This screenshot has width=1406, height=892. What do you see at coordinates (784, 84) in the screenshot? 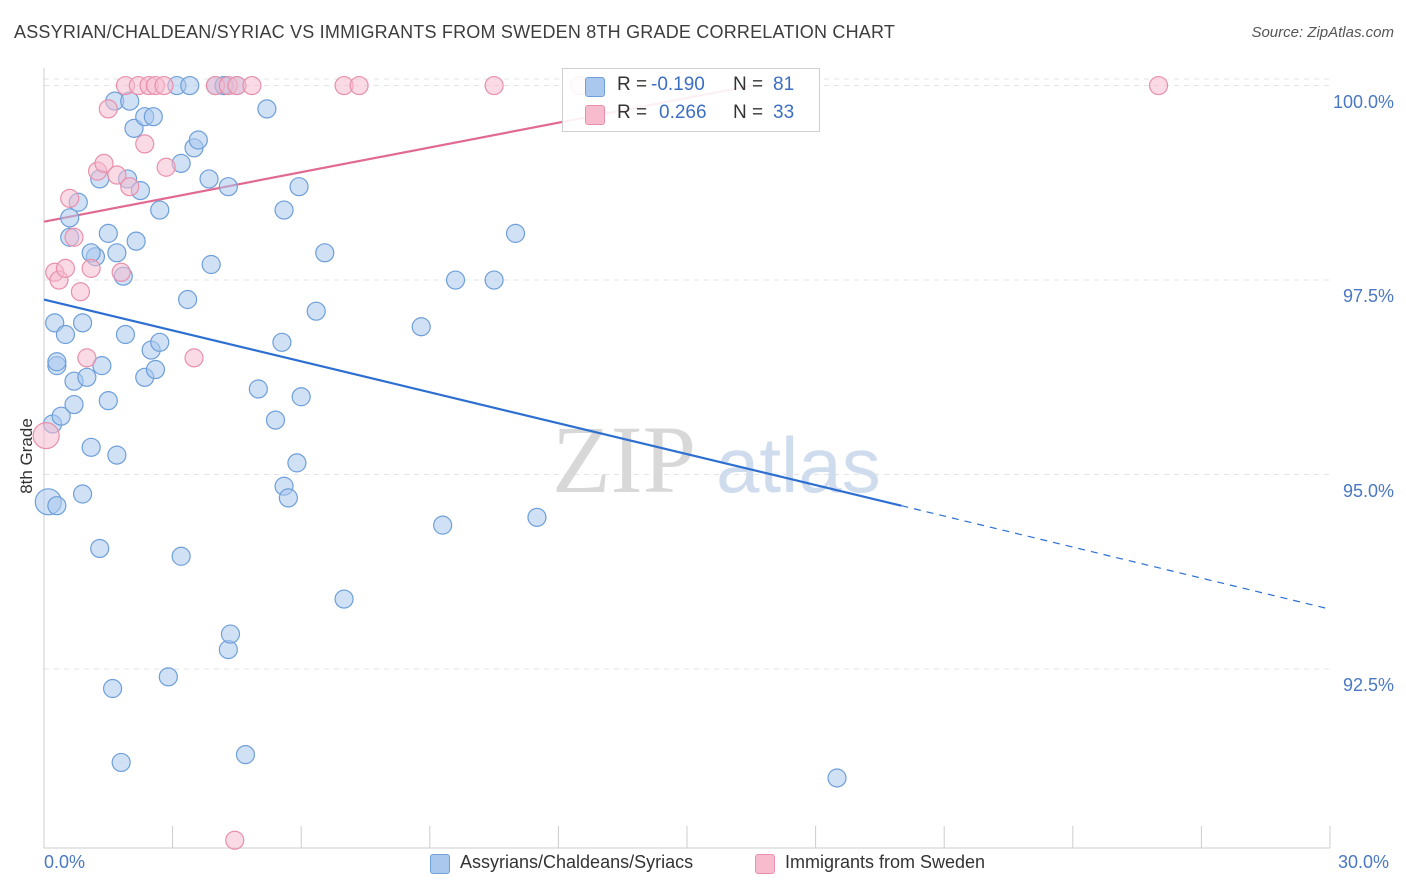
I see `legend-n-value: 81` at bounding box center [784, 84].